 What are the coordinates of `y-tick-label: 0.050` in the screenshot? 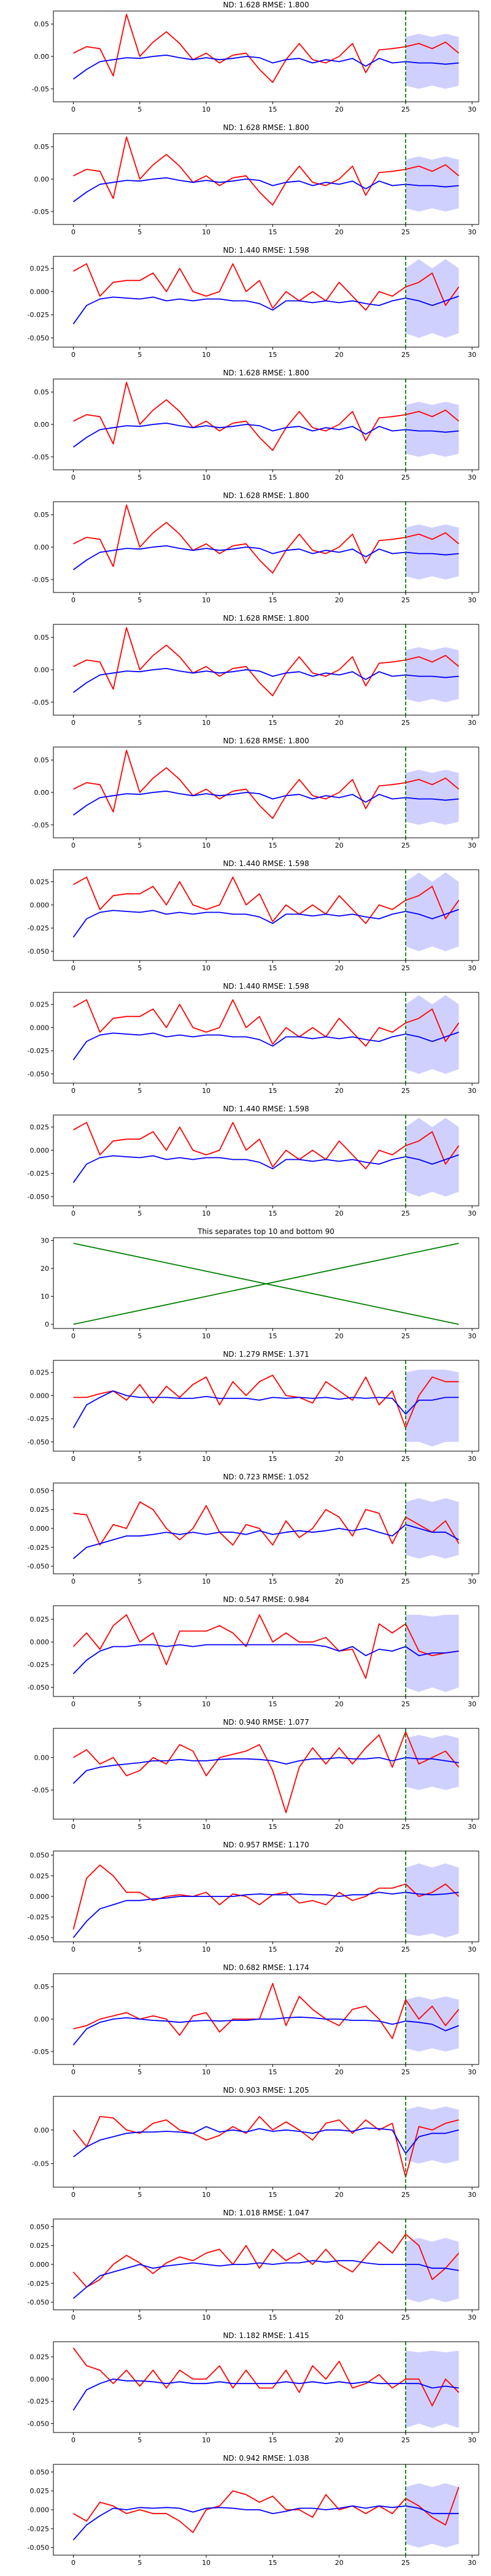 It's located at (40, 2472).